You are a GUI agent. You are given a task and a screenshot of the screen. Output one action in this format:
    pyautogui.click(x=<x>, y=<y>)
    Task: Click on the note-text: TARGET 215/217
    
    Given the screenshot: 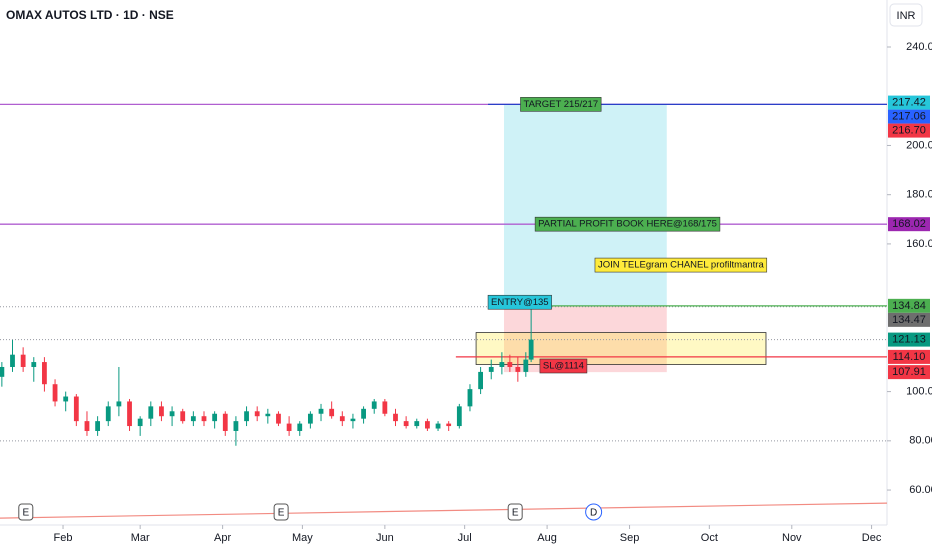 What is the action you would take?
    pyautogui.click(x=560, y=104)
    